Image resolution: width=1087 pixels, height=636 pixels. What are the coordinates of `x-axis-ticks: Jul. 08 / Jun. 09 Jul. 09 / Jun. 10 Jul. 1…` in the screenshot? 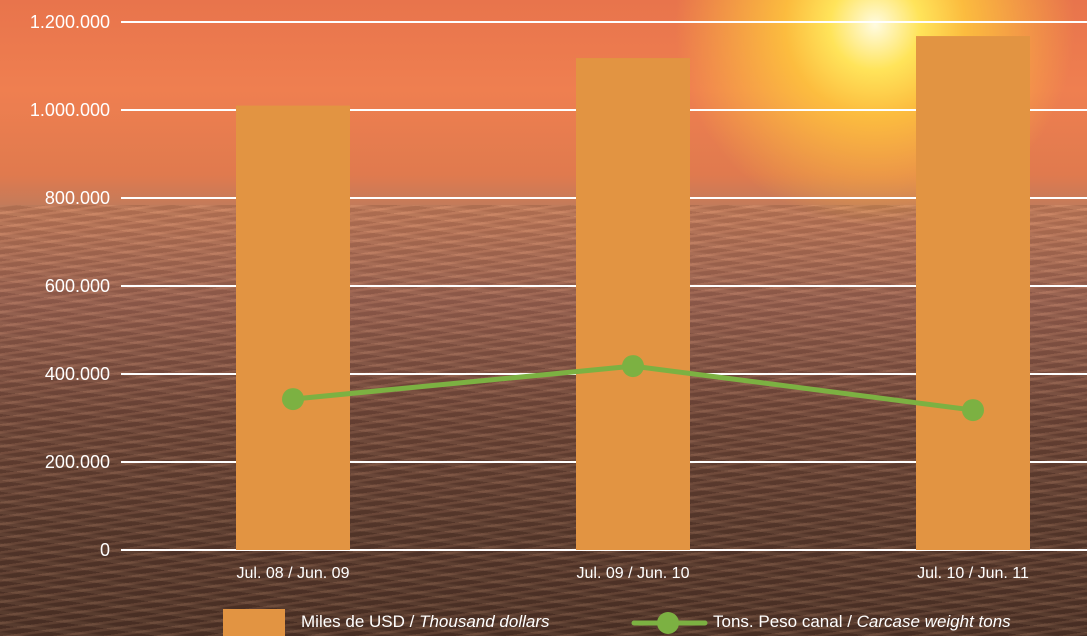 It's located at (633, 573).